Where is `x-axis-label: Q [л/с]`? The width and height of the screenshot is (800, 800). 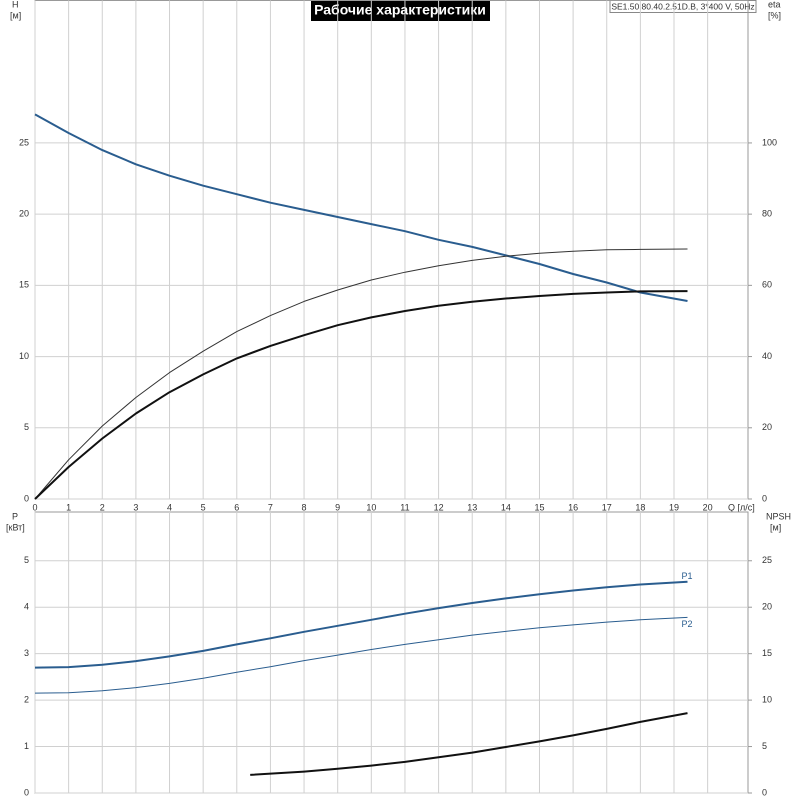 x-axis-label: Q [л/с] is located at coordinates (741, 507).